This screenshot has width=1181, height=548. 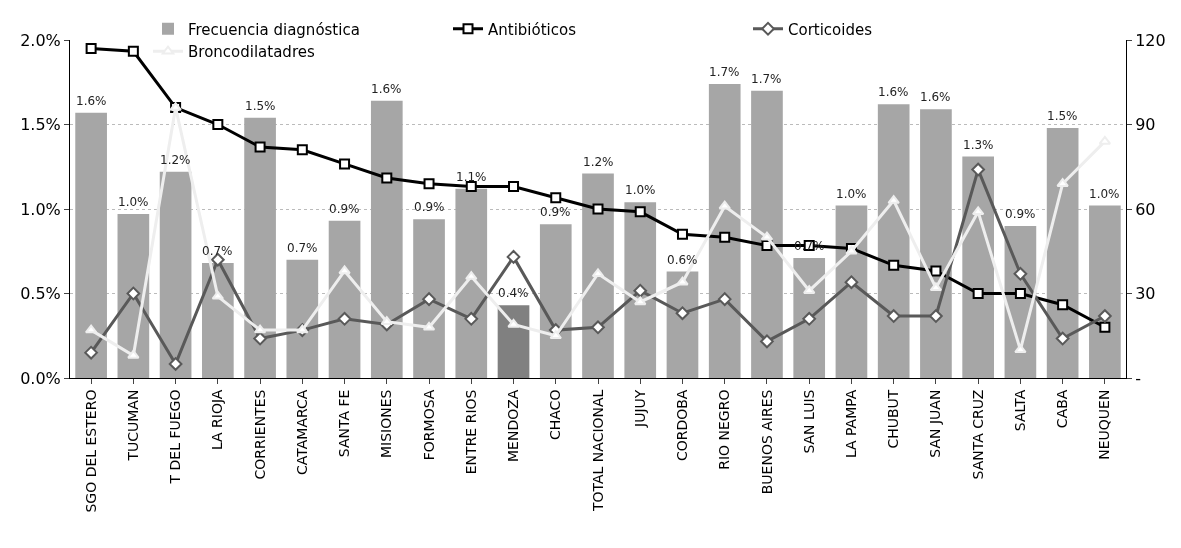 I want to click on x-tick-label: JUJUY, so click(x=639, y=408).